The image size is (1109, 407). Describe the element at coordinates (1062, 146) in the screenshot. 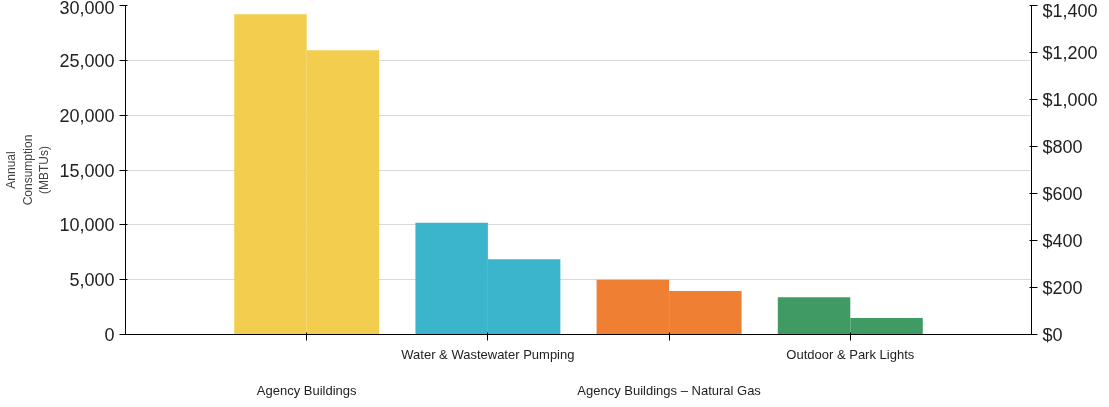

I see `y2-tick-label: $800` at that location.